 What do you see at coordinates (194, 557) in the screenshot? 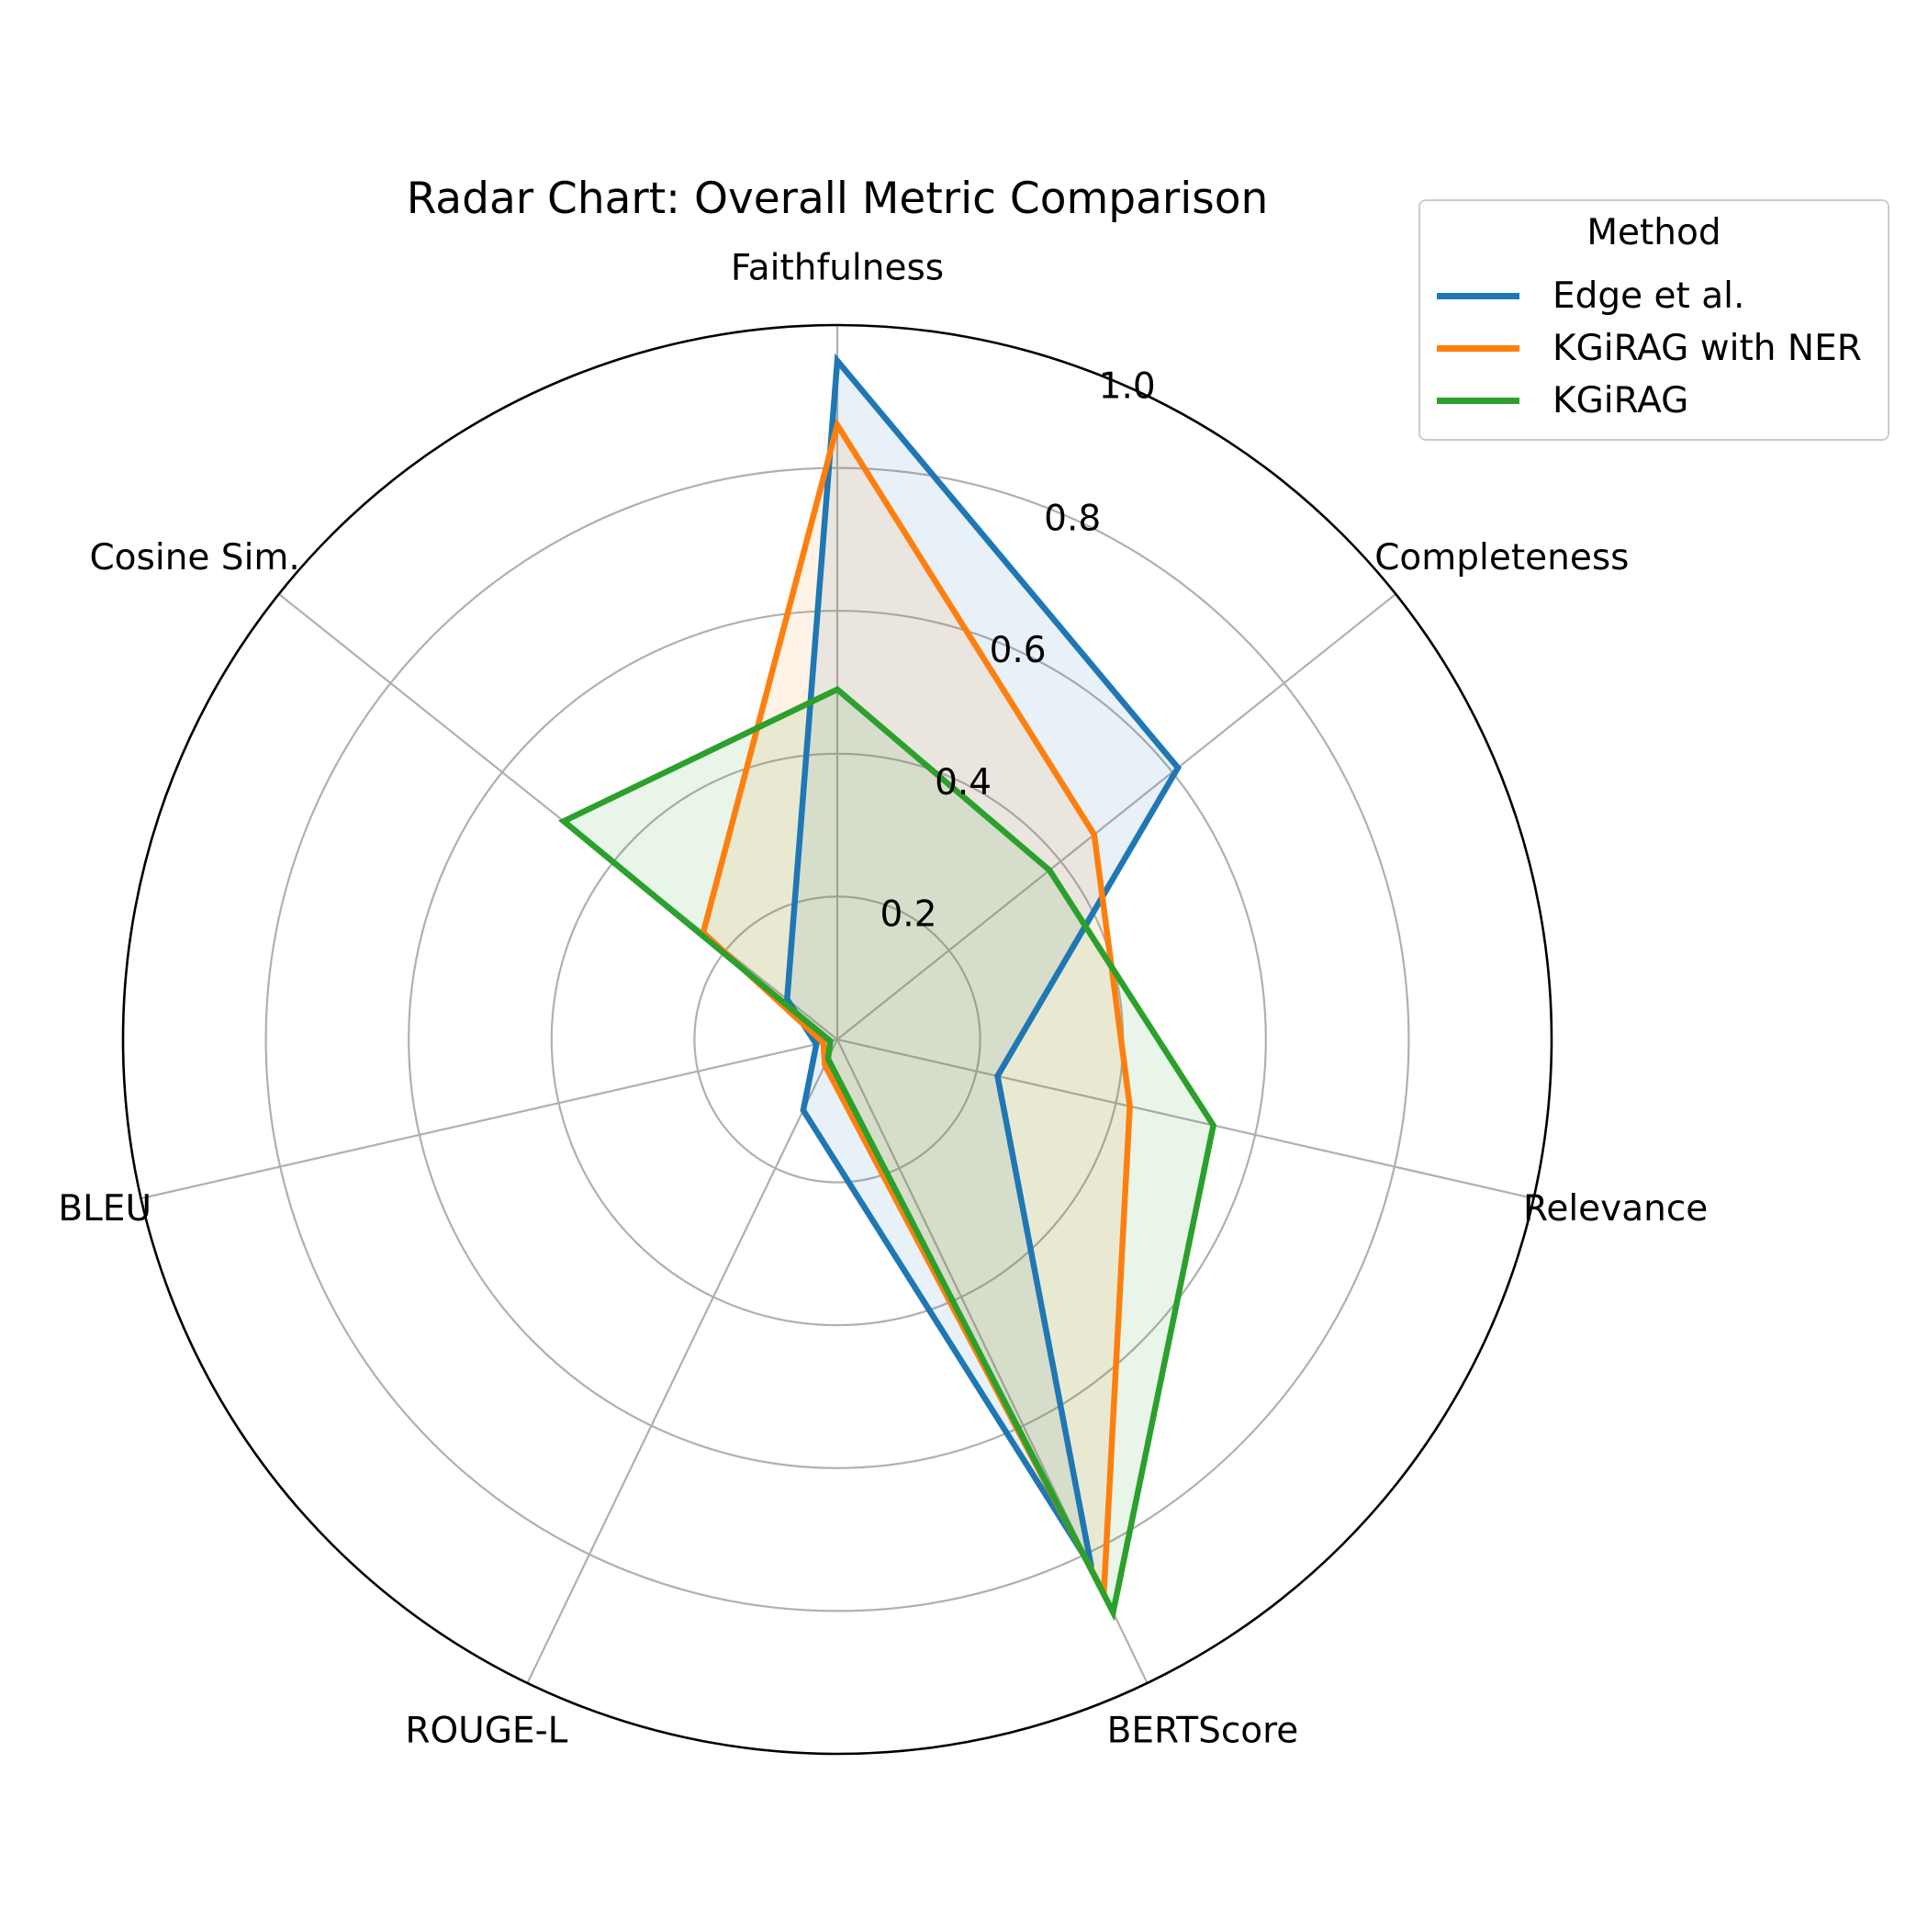
I see `axis-label-6: Cosine Sim.` at bounding box center [194, 557].